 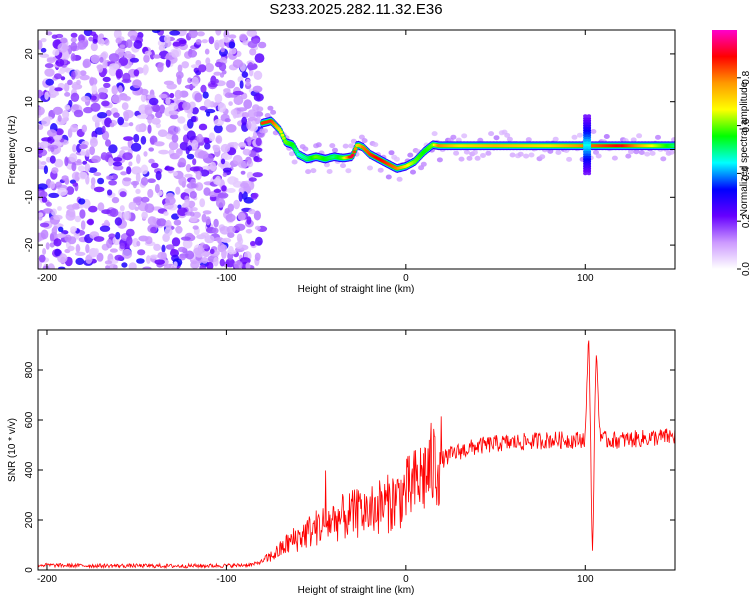 I want to click on y-tick-label: 0, so click(x=29, y=149).